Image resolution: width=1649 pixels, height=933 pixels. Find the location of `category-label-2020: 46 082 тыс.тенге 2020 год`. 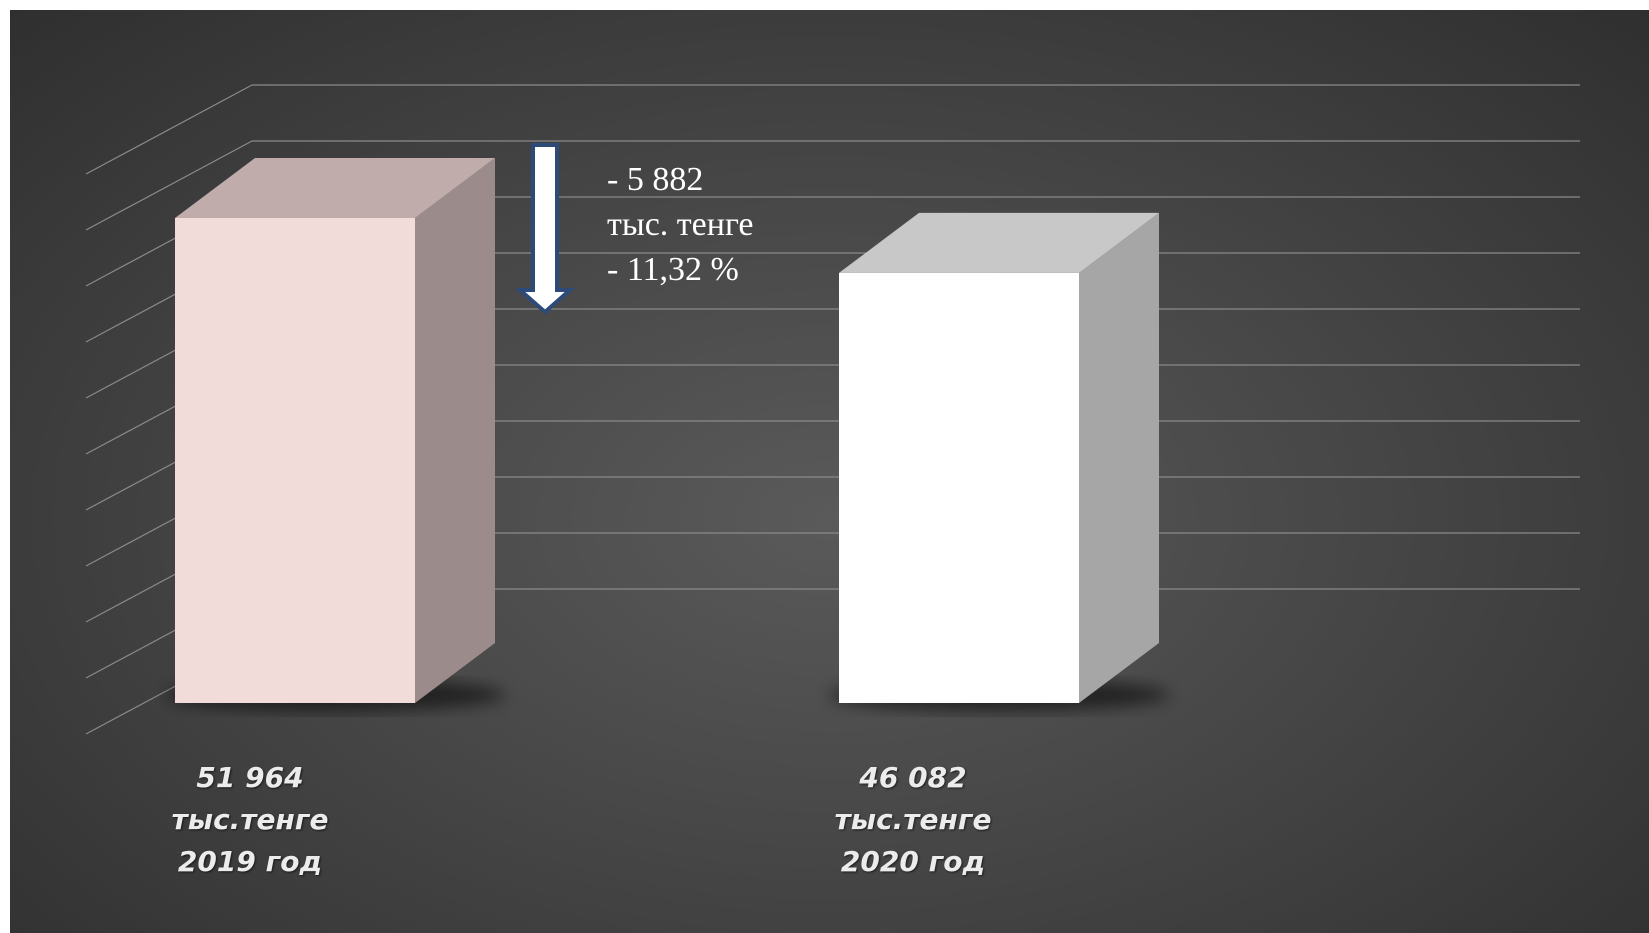

category-label-2020: 46 082 тыс.тенге 2020 год is located at coordinates (913, 820).